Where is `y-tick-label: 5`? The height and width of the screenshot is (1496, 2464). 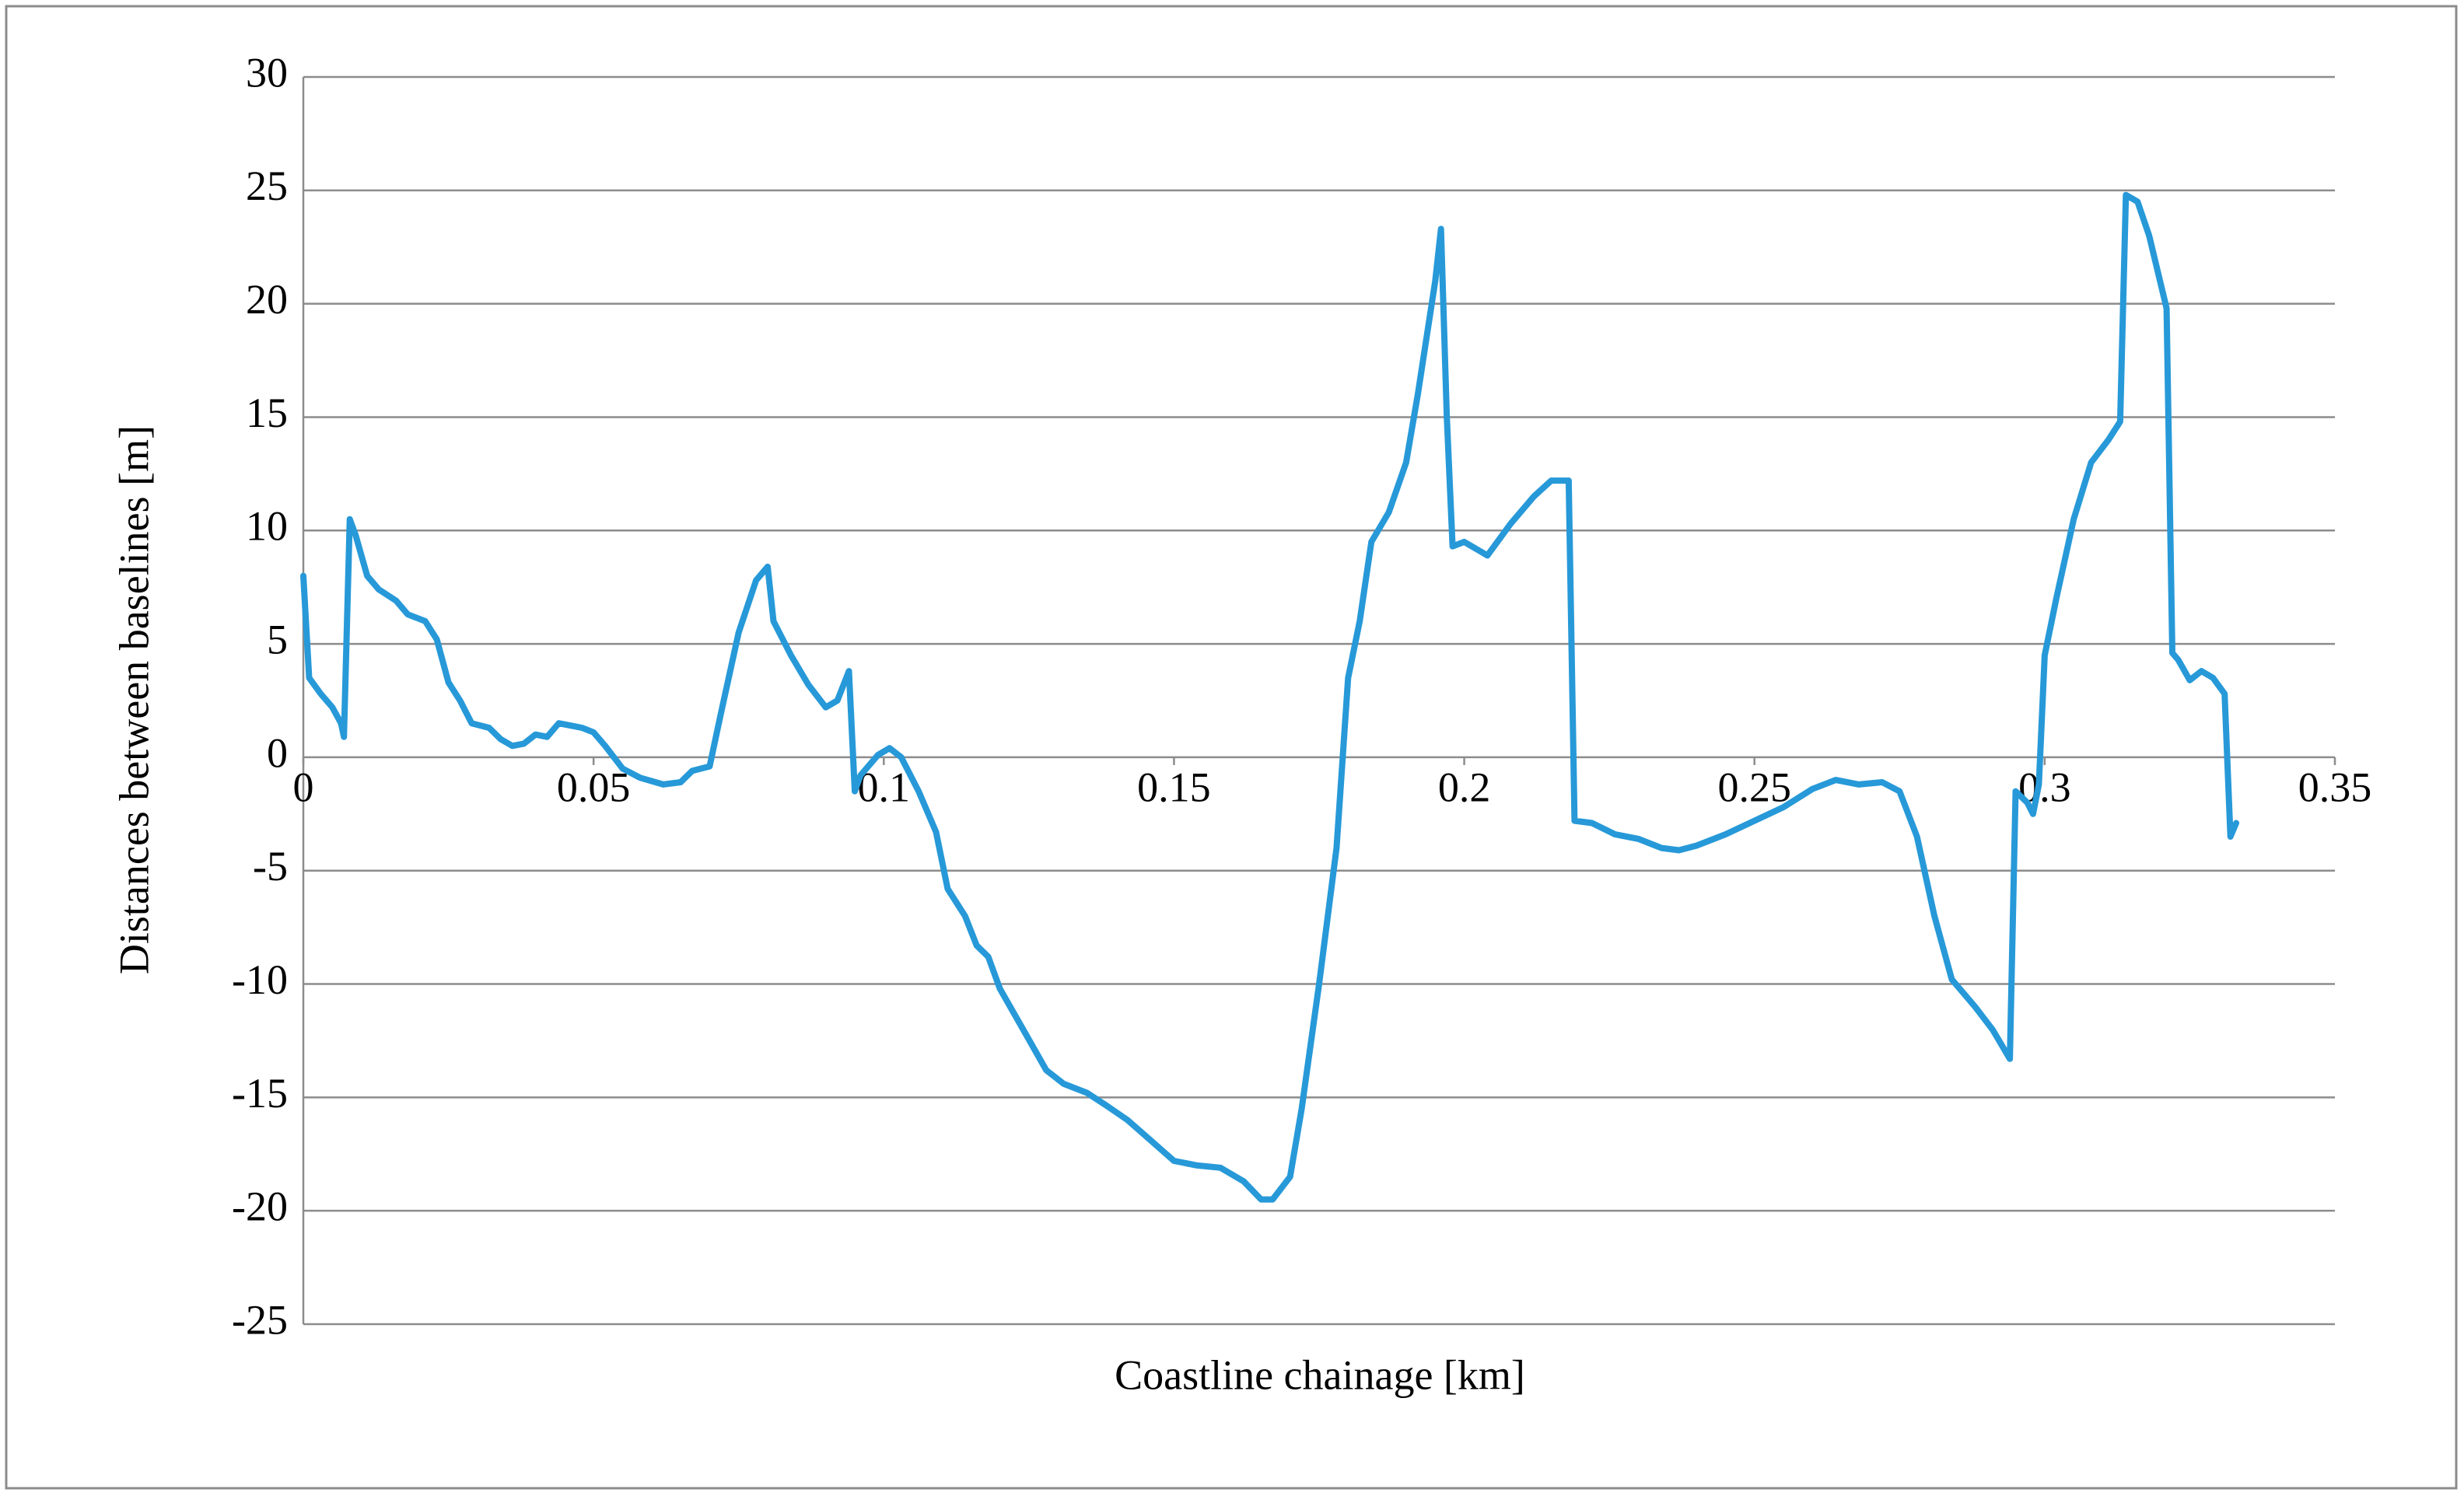 y-tick-label: 5 is located at coordinates (278, 639).